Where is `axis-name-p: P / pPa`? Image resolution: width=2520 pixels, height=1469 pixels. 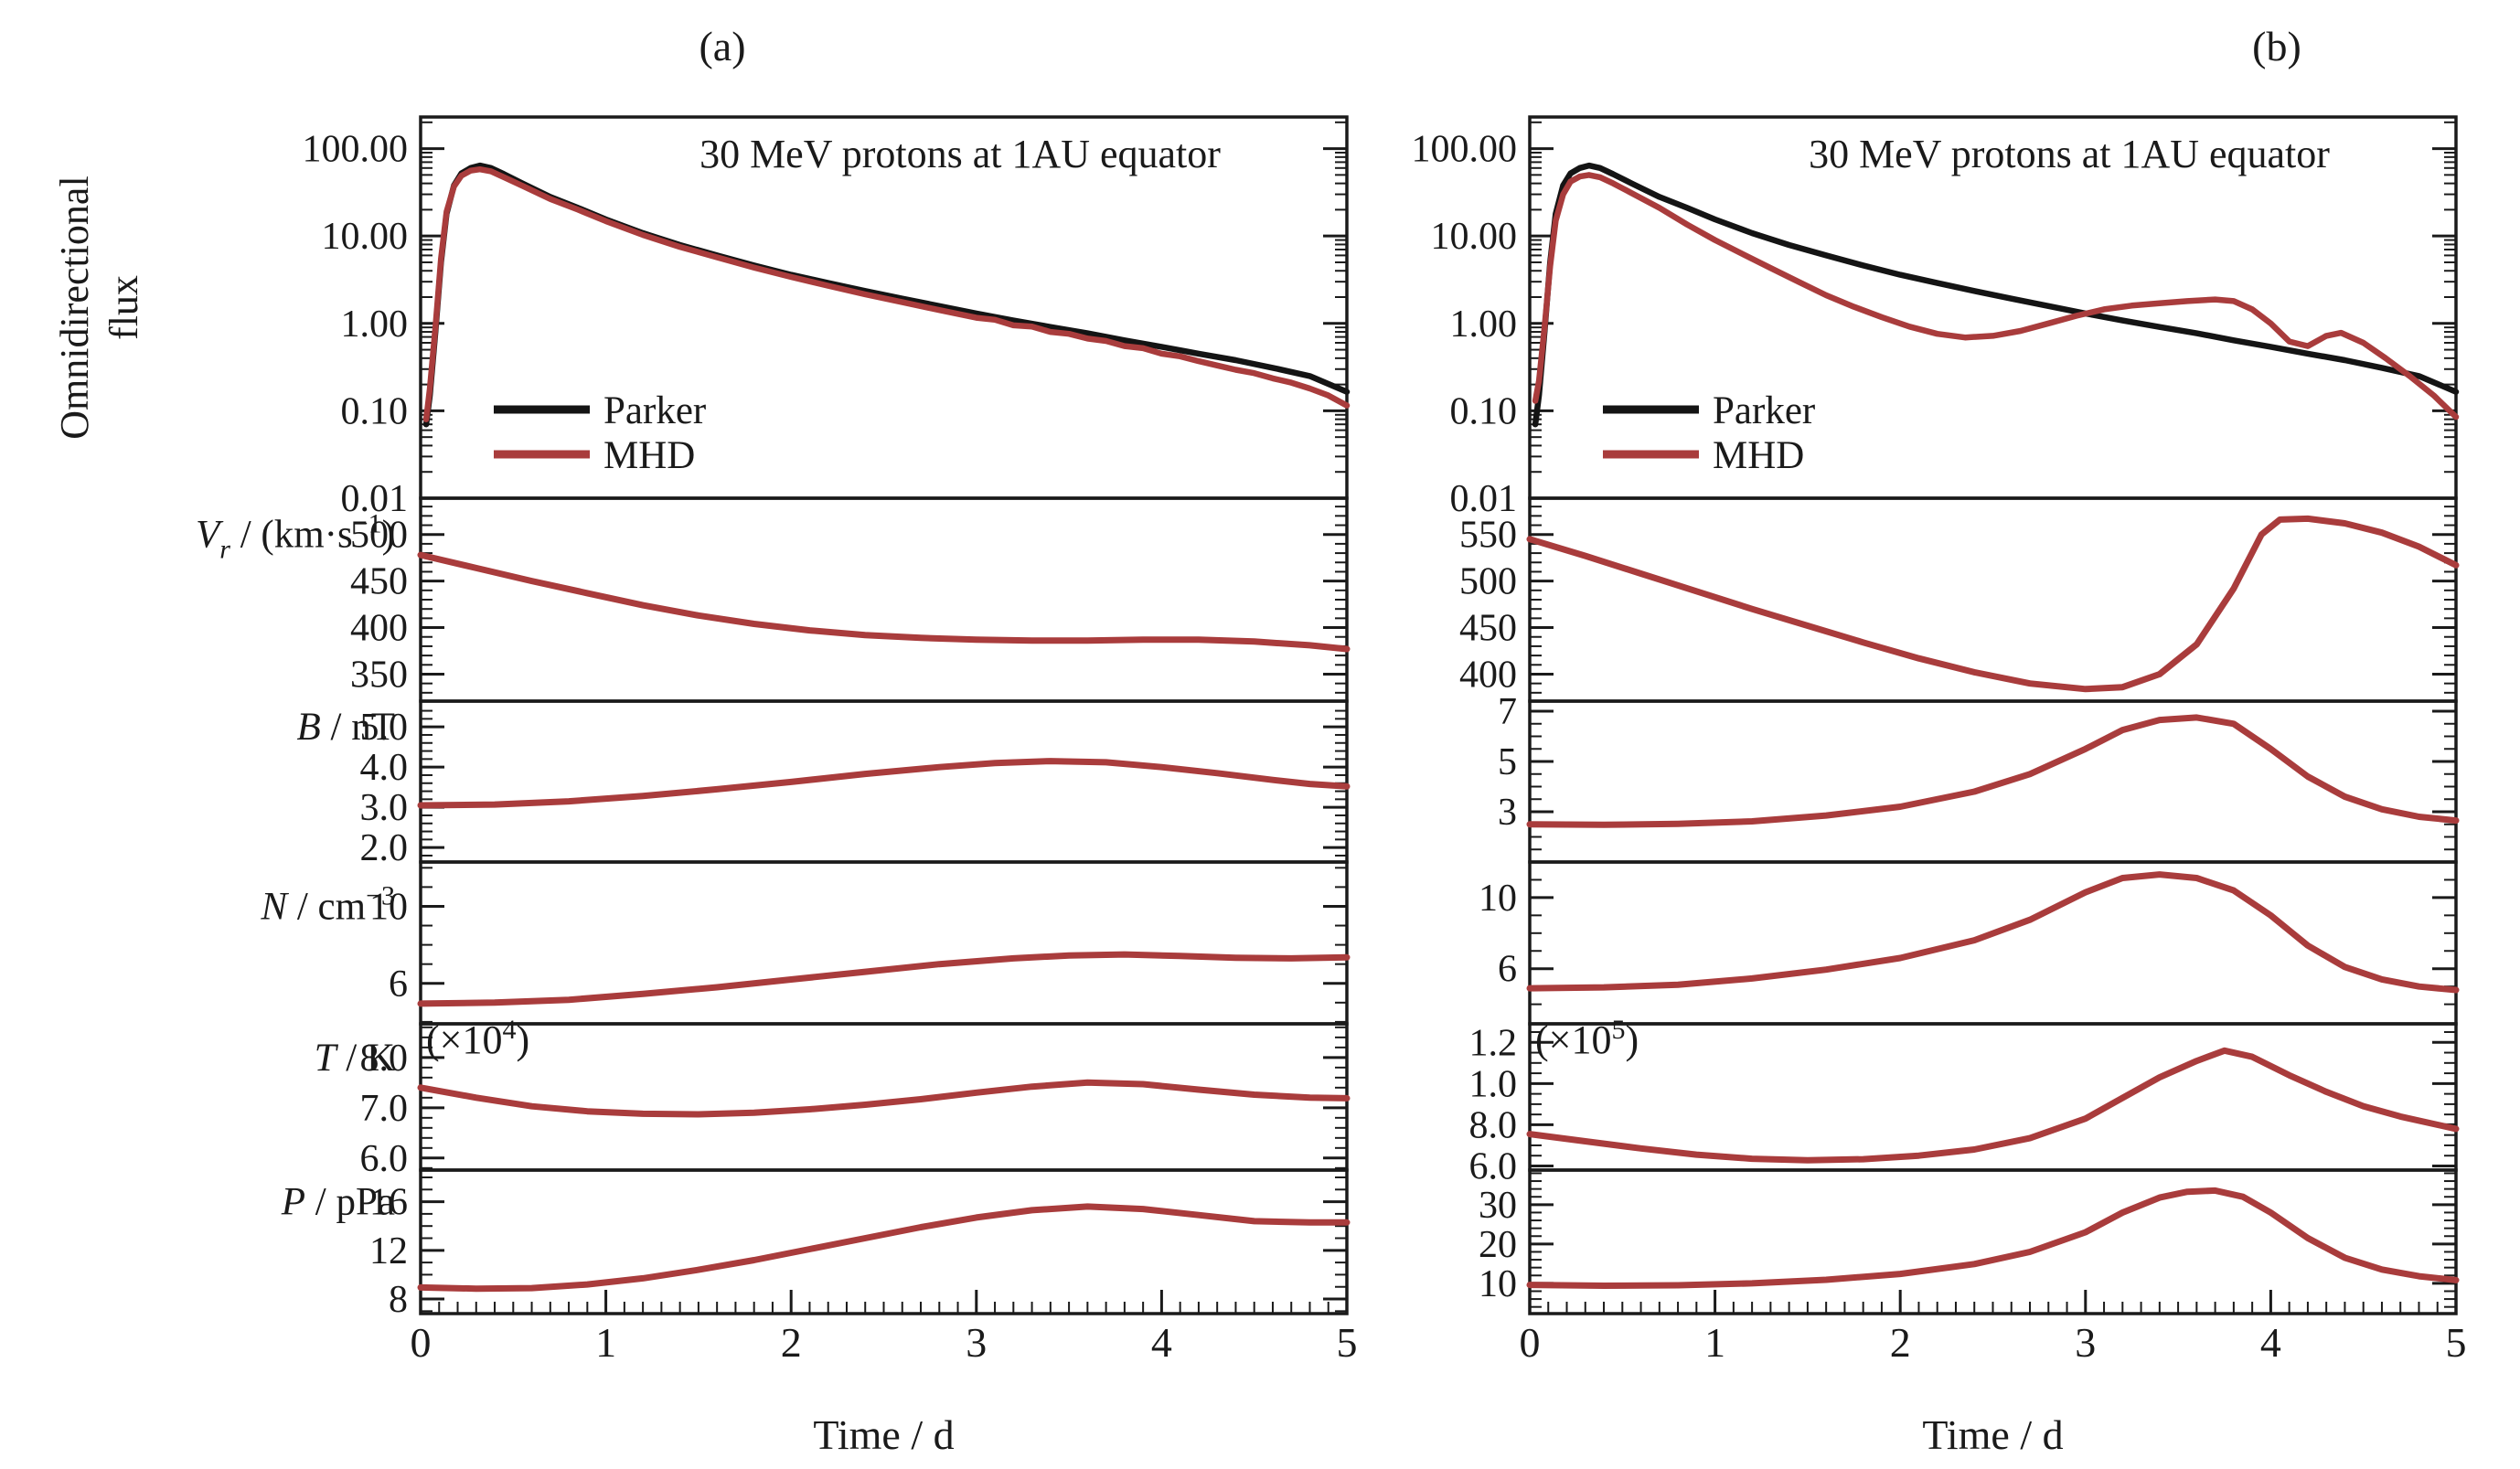
axis-name-p: P / pPa is located at coordinates (338, 1202).